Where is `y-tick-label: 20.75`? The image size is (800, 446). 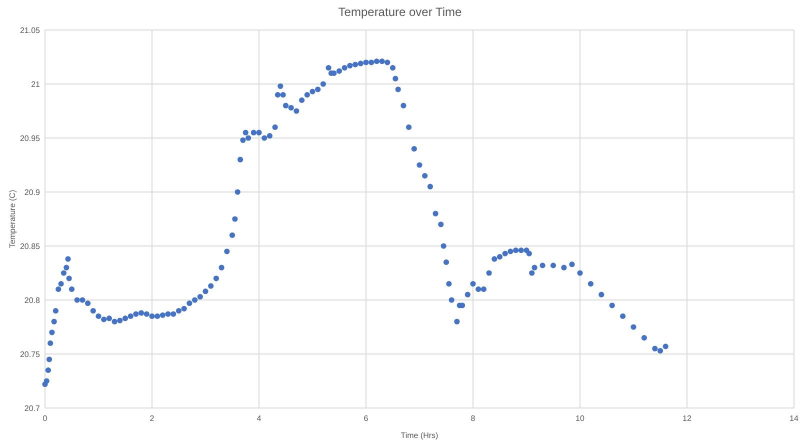
y-tick-label: 20.75 is located at coordinates (30, 354).